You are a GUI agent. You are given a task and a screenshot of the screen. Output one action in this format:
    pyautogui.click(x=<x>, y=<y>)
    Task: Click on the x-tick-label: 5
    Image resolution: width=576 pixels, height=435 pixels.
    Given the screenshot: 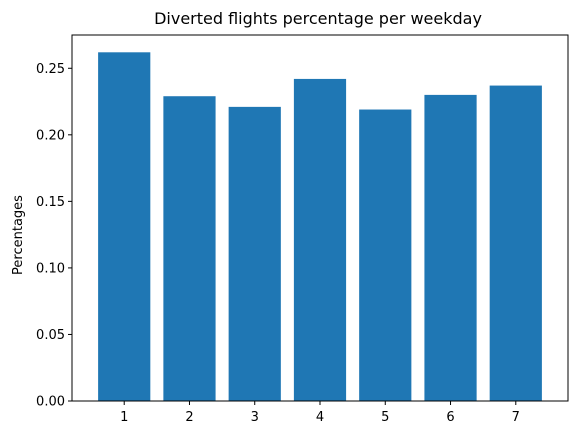 What is the action you would take?
    pyautogui.click(x=385, y=417)
    